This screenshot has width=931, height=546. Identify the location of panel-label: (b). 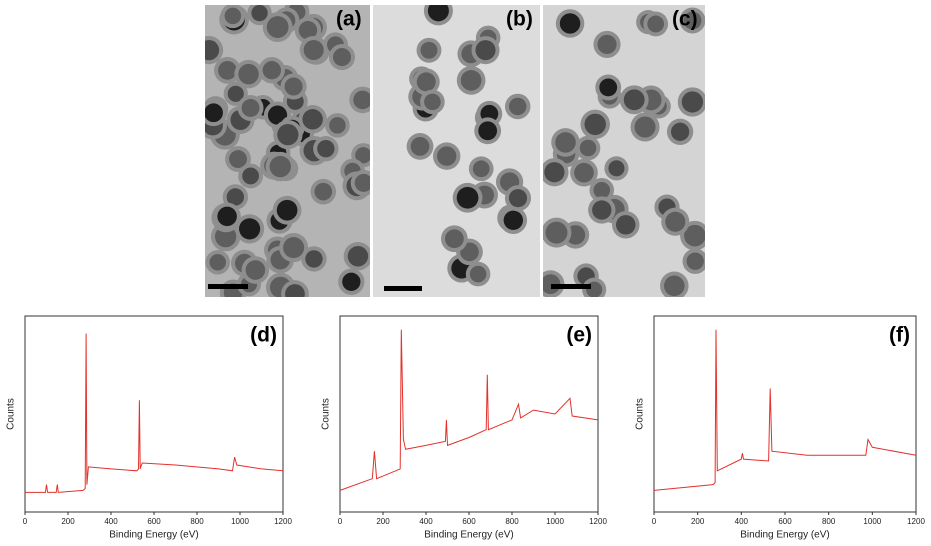
(519, 19).